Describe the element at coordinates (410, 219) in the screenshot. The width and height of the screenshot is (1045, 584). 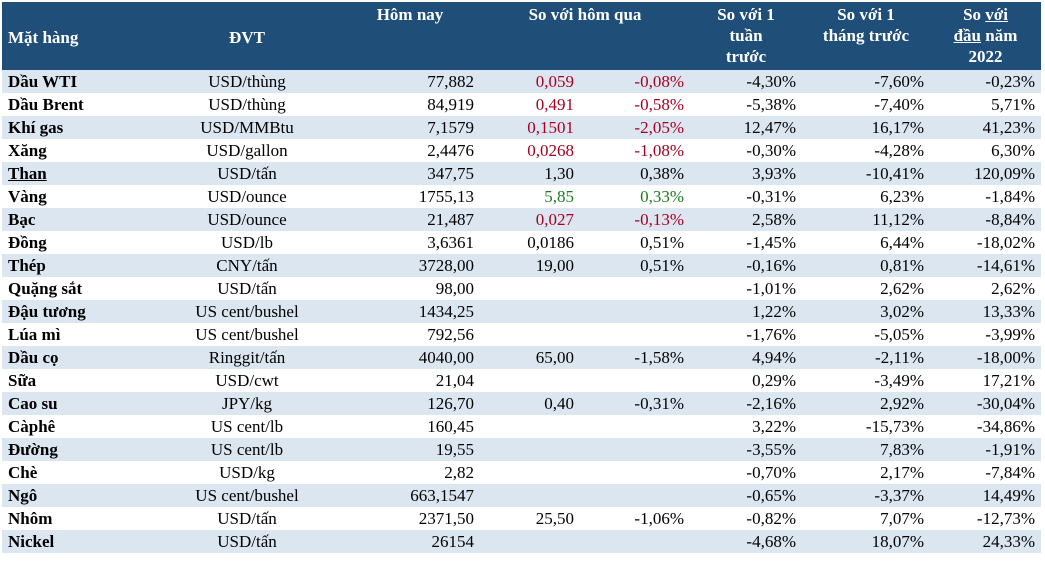
I see `cell-today-price: 21,487` at that location.